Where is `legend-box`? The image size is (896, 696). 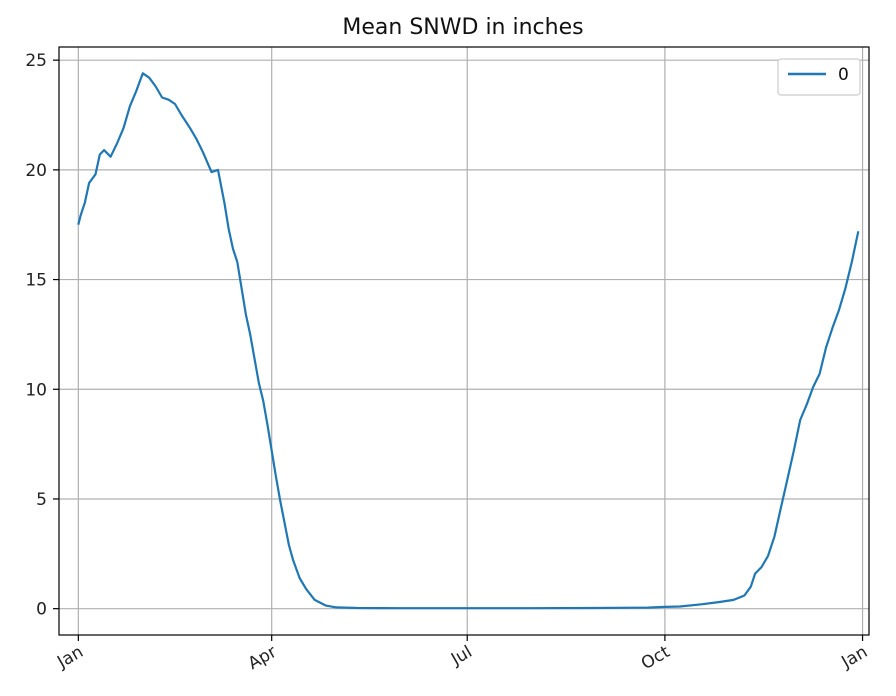 legend-box is located at coordinates (819, 77).